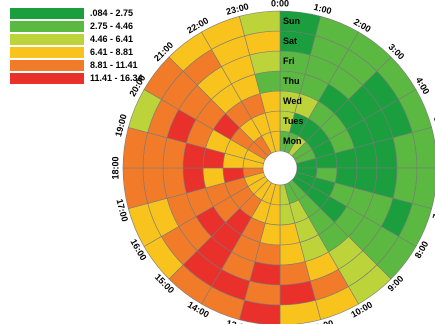 This screenshot has width=435, height=324. I want to click on legend-label: 6.41 - 8.81, so click(112, 52).